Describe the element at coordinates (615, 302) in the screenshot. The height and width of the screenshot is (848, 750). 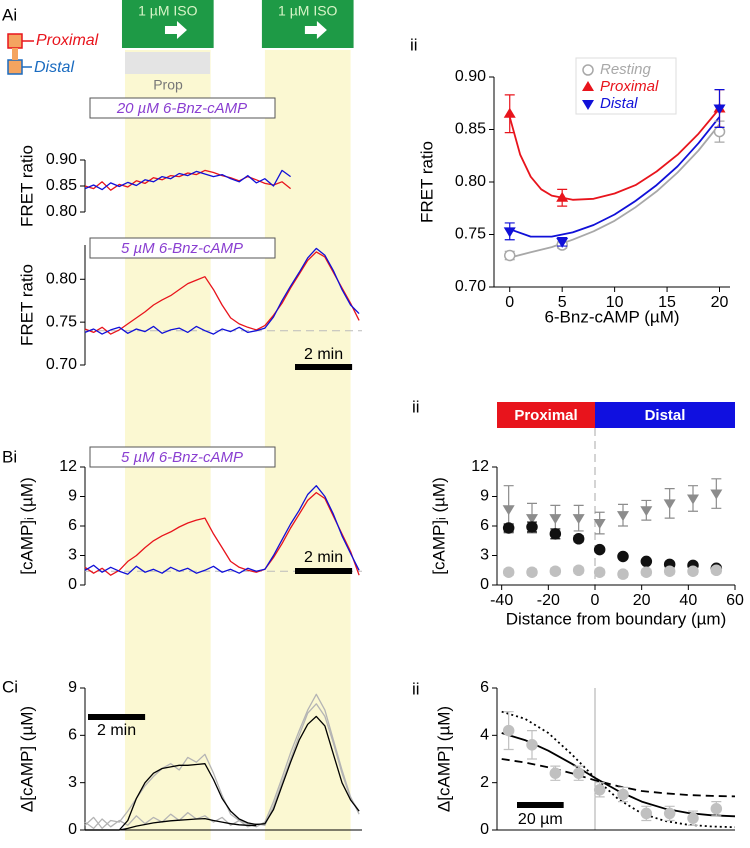
I see `x-tick-label: 10` at that location.